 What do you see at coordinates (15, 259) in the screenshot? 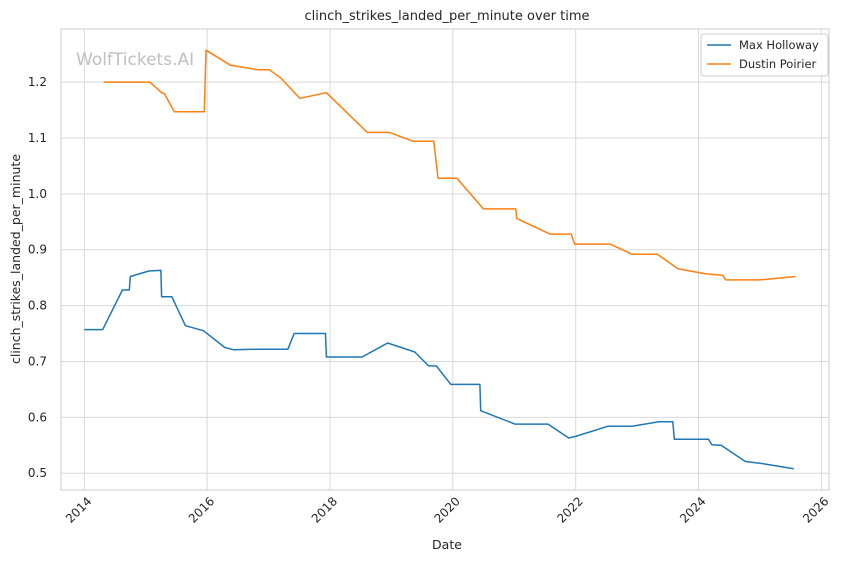
I see `y-axis-label: clinch_strikes_landed_per_minute` at bounding box center [15, 259].